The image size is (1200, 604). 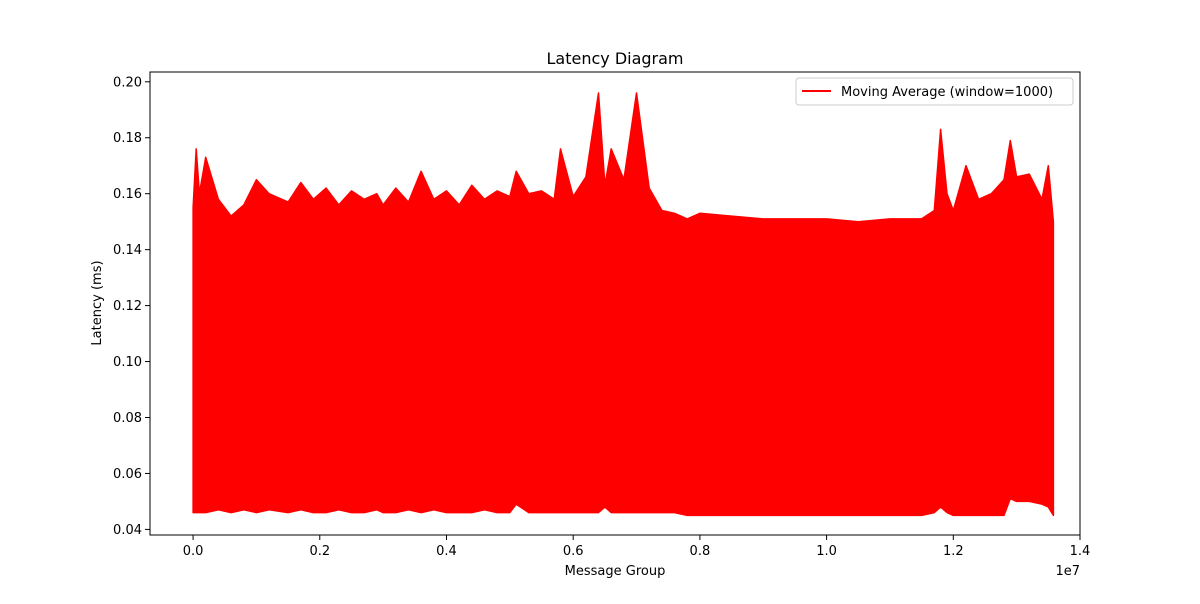 What do you see at coordinates (127, 474) in the screenshot?
I see `y-tick-label: 0.06` at bounding box center [127, 474].